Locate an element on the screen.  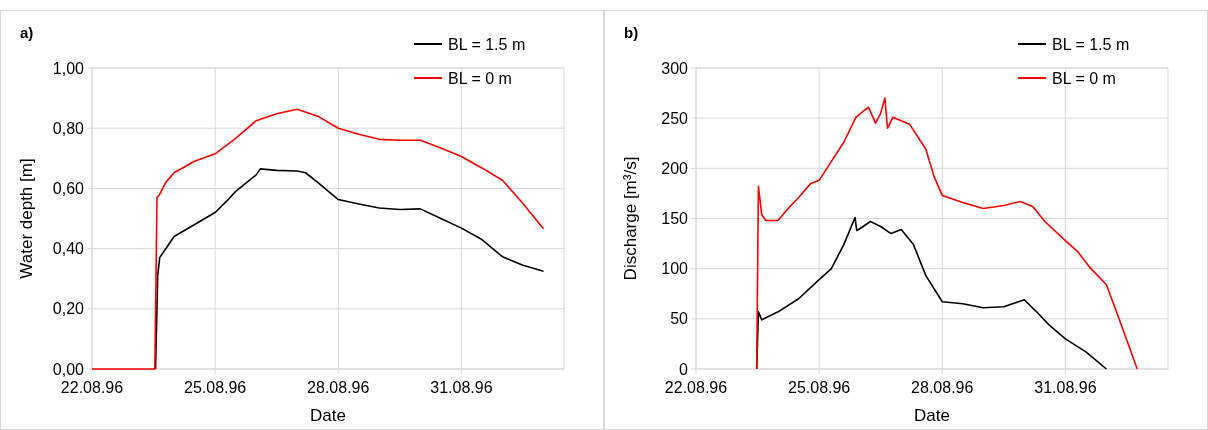
y-tick-label: 250 is located at coordinates (675, 118).